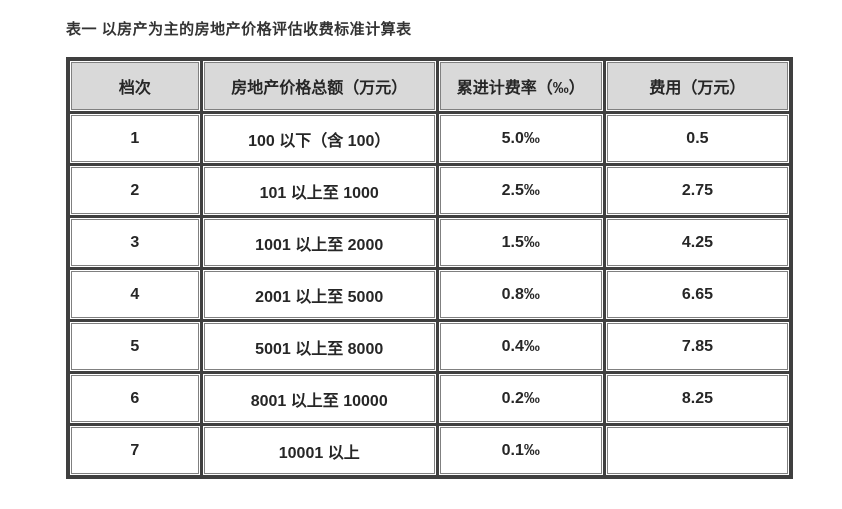 The height and width of the screenshot is (509, 842). Describe the element at coordinates (135, 450) in the screenshot. I see `cell-tier: 7` at that location.